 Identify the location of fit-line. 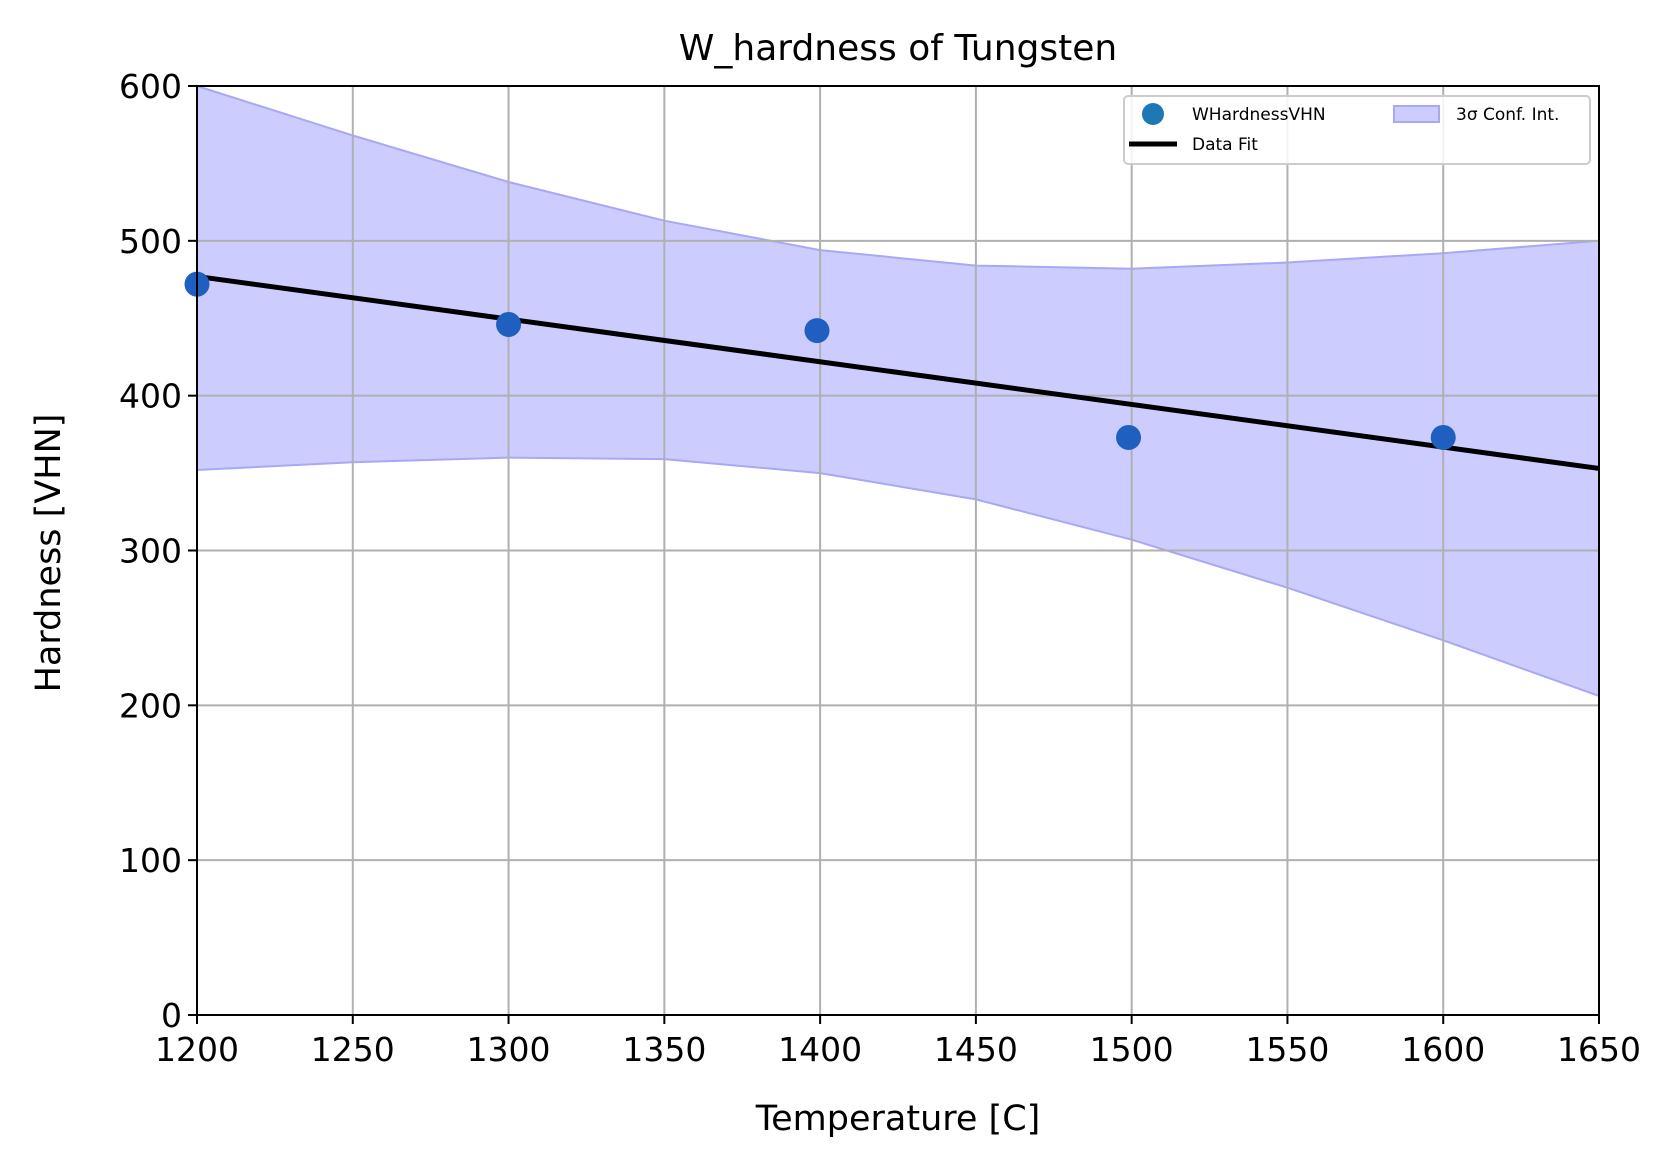
(898, 372).